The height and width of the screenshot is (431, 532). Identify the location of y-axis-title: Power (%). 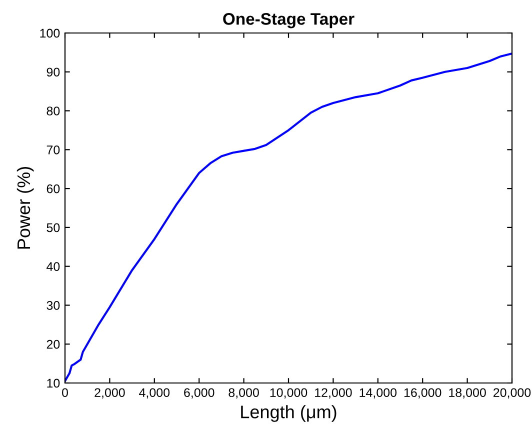
(25, 207).